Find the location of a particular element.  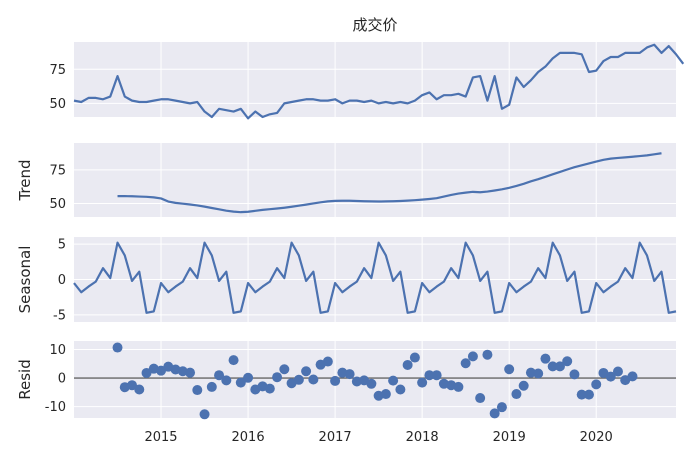

y-axis-label: Trend is located at coordinates (25, 180).